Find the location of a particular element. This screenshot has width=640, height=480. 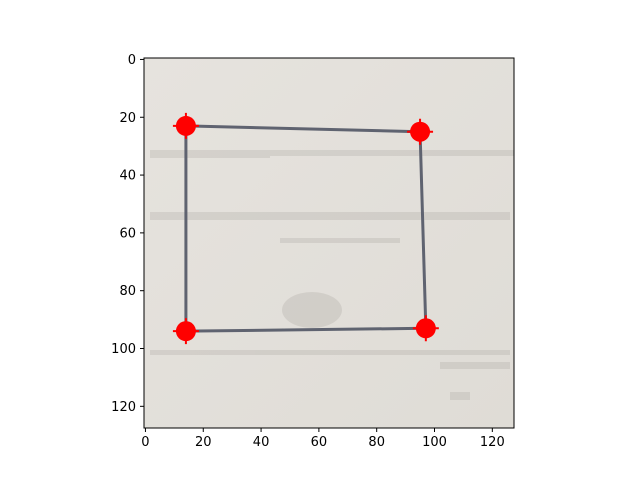

x-tick-label: 100 is located at coordinates (434, 442).